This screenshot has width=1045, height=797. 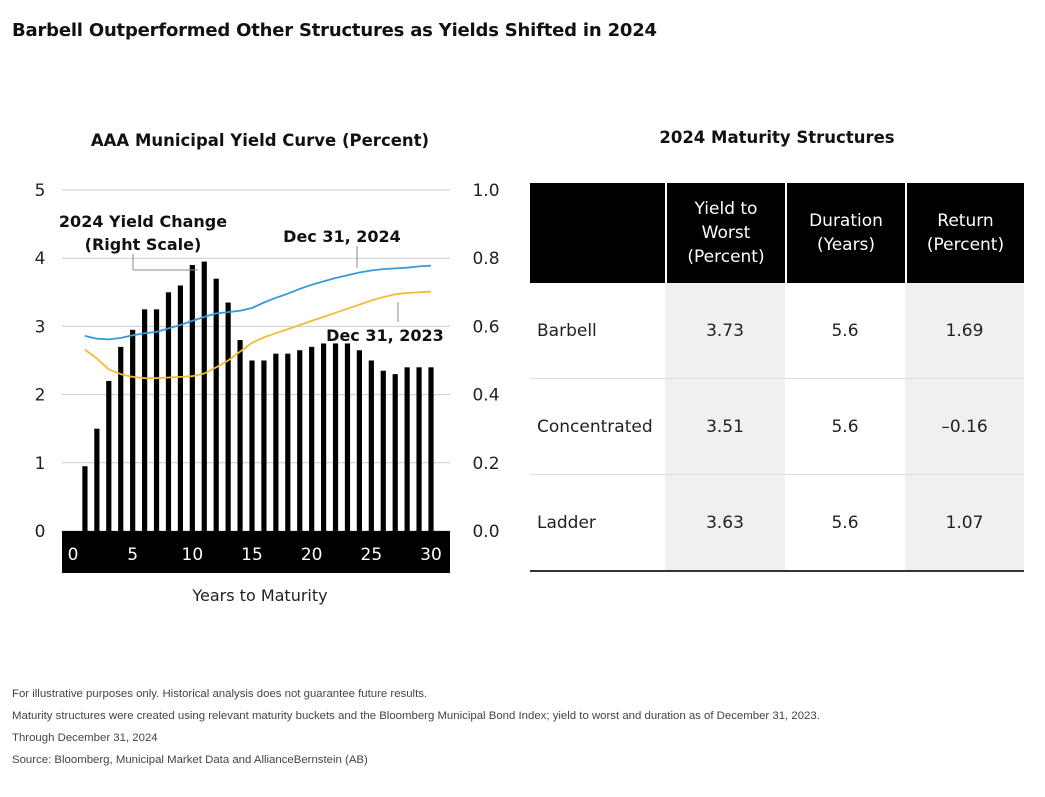 What do you see at coordinates (964, 523) in the screenshot?
I see `cell-return: 1.07` at bounding box center [964, 523].